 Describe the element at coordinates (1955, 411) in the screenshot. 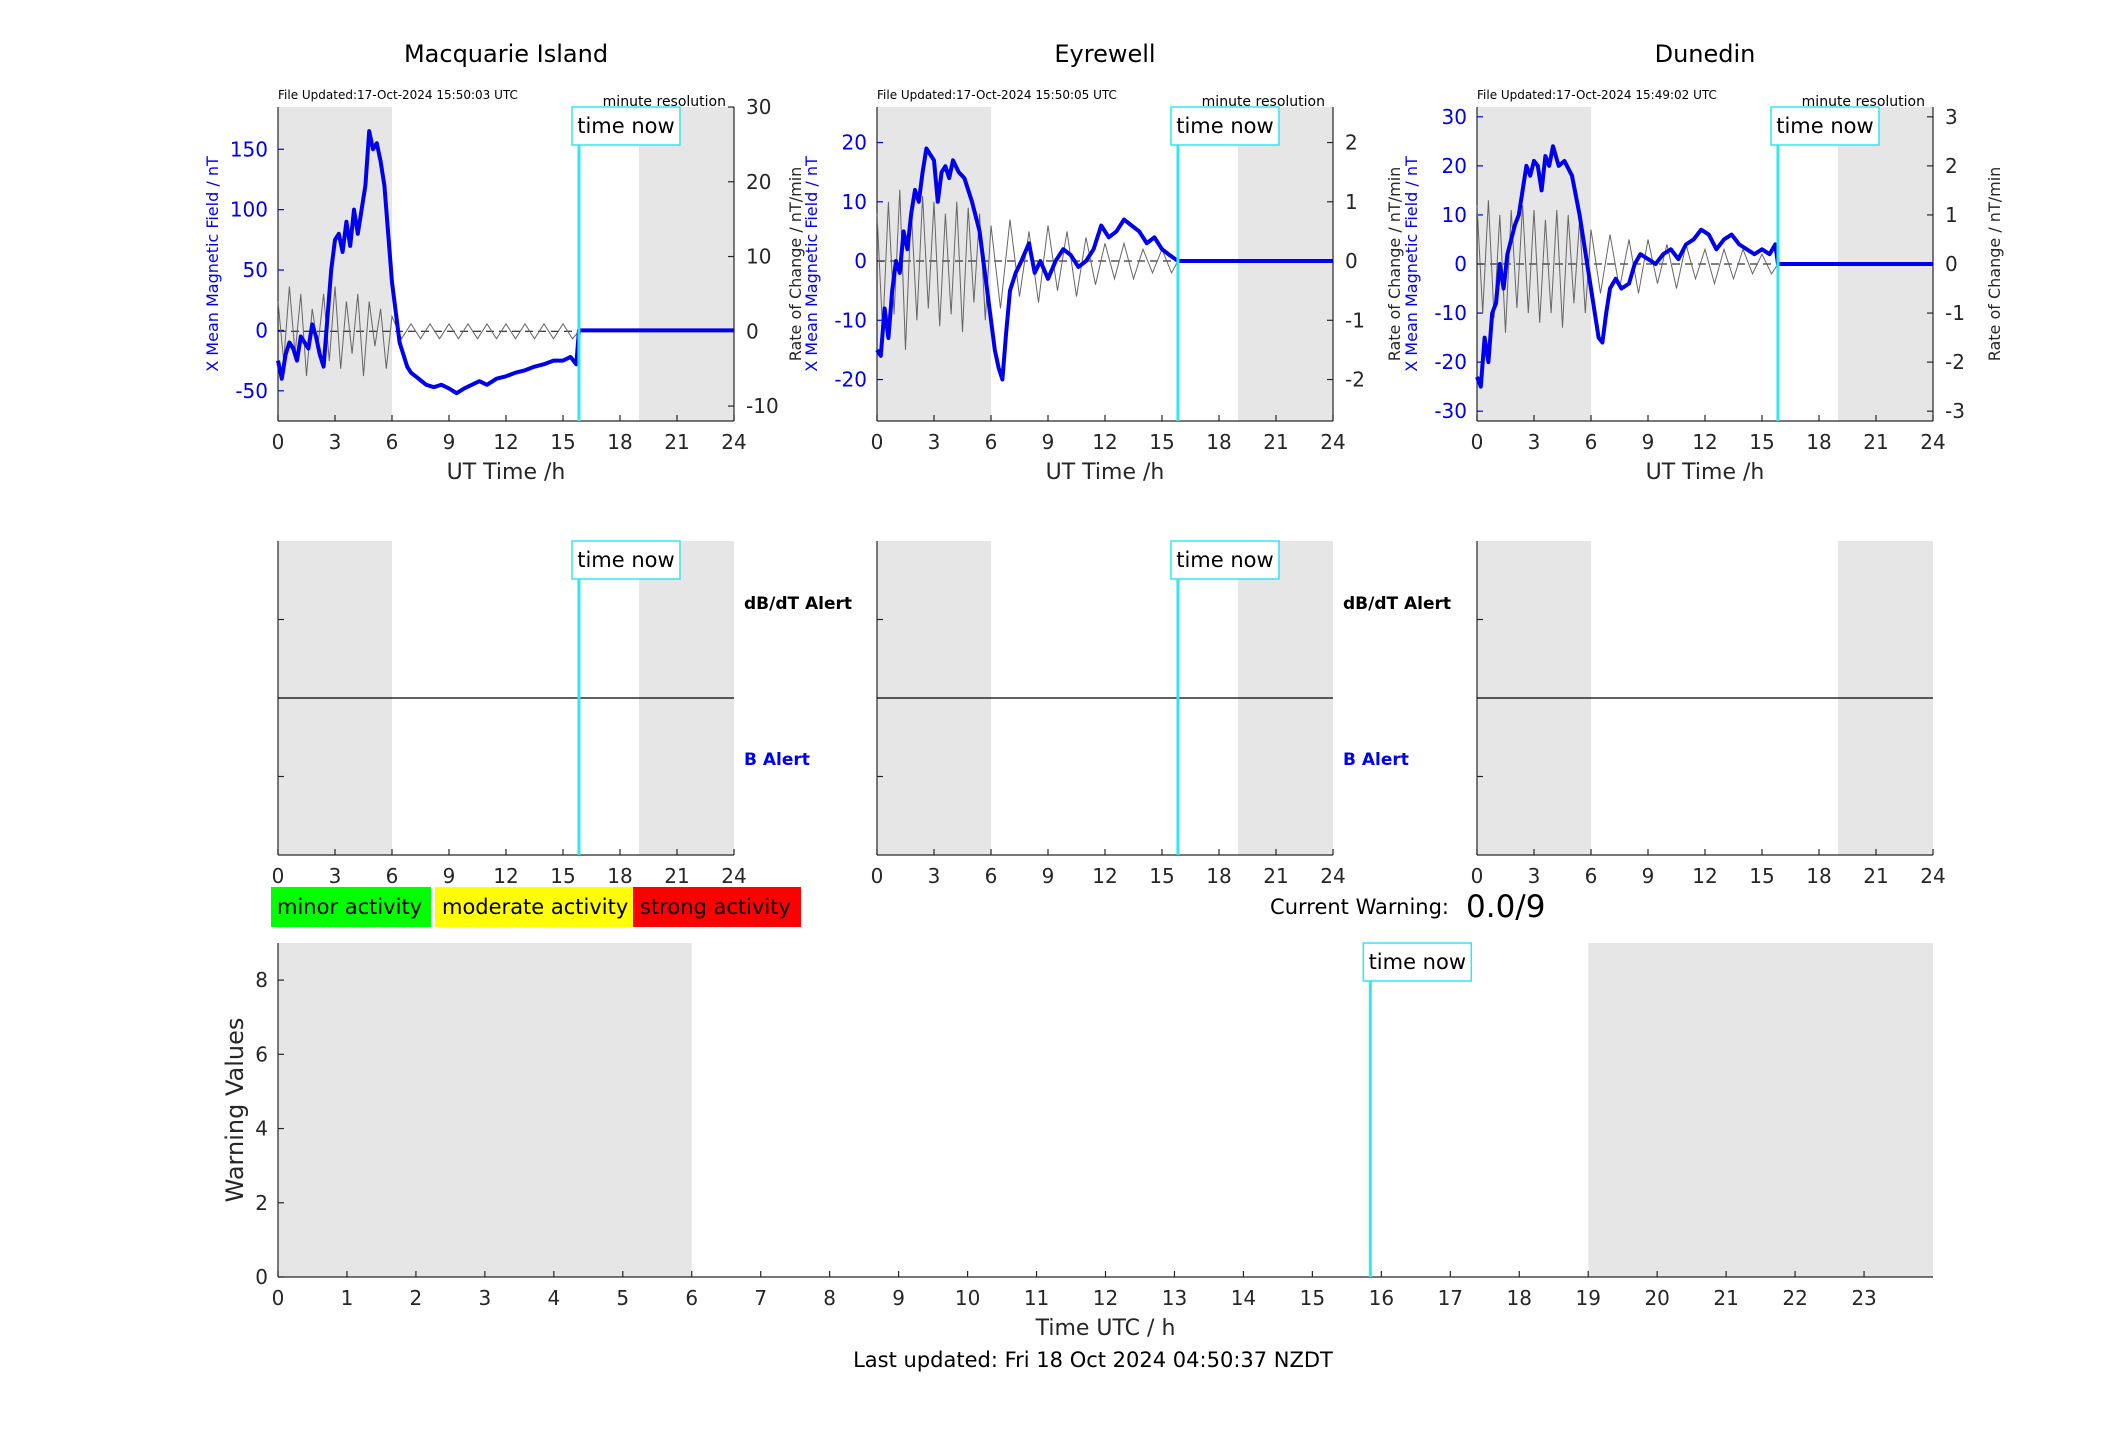

I see `y-right-tick-label: -3` at that location.